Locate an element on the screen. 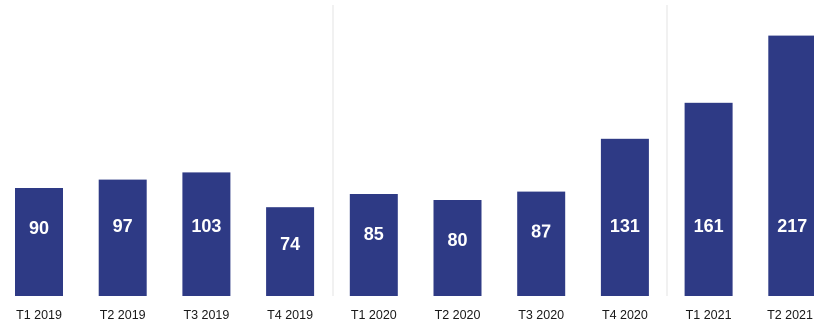  data-label-4: 85 is located at coordinates (374, 234).